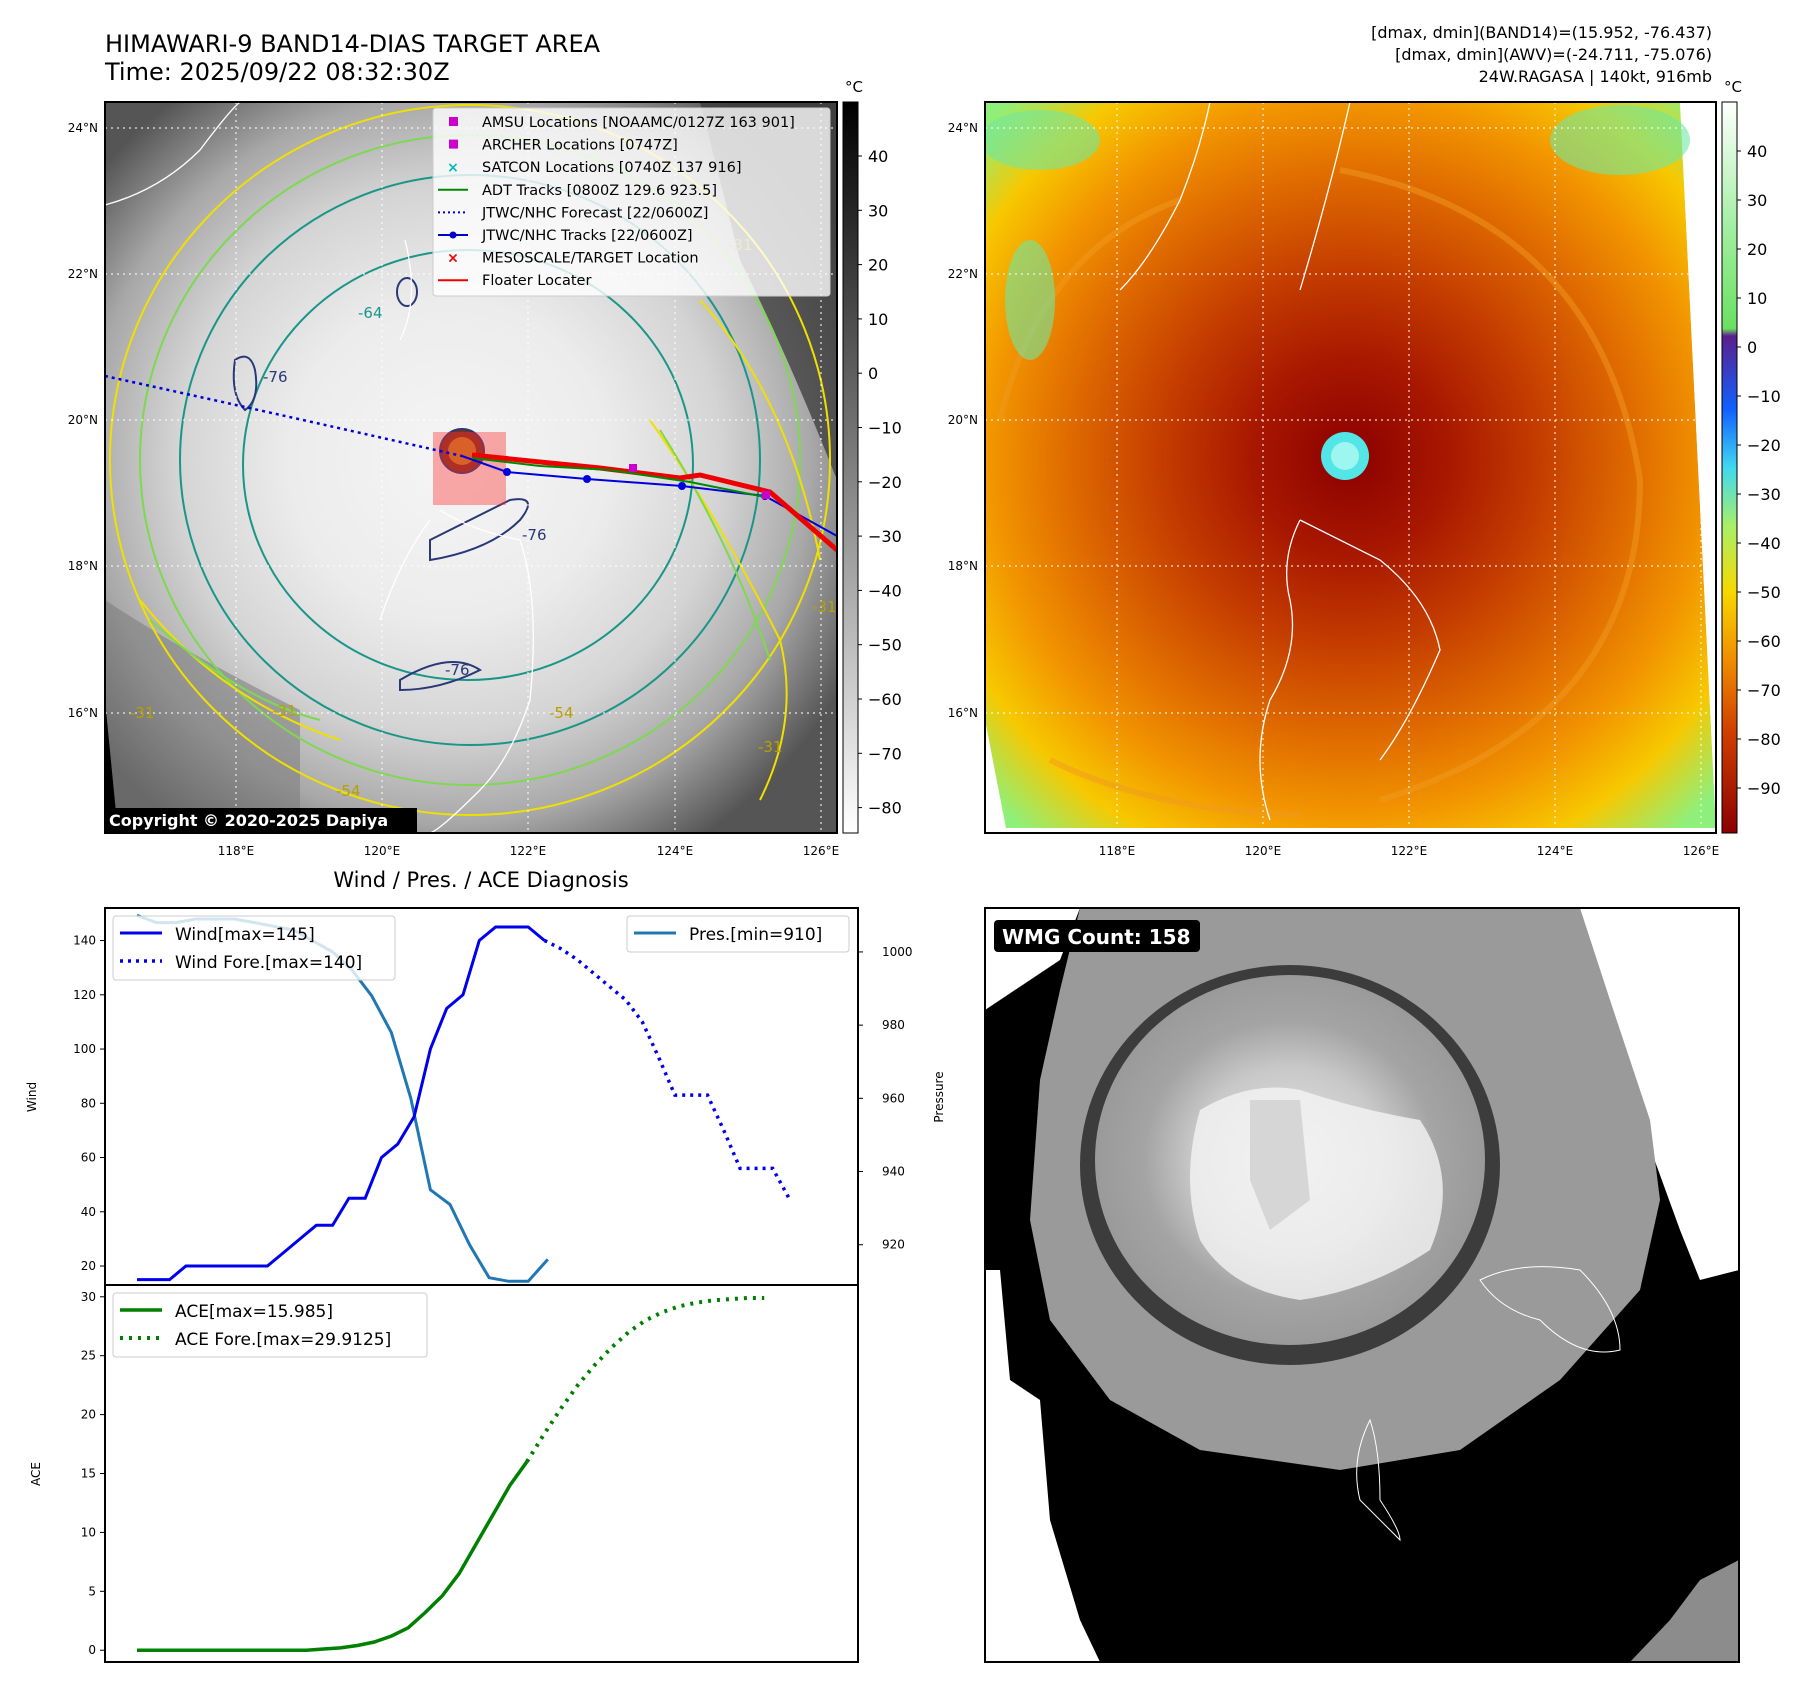  I want to click on legend-label: SATCON Locations [0740Z 137 916], so click(611, 168).